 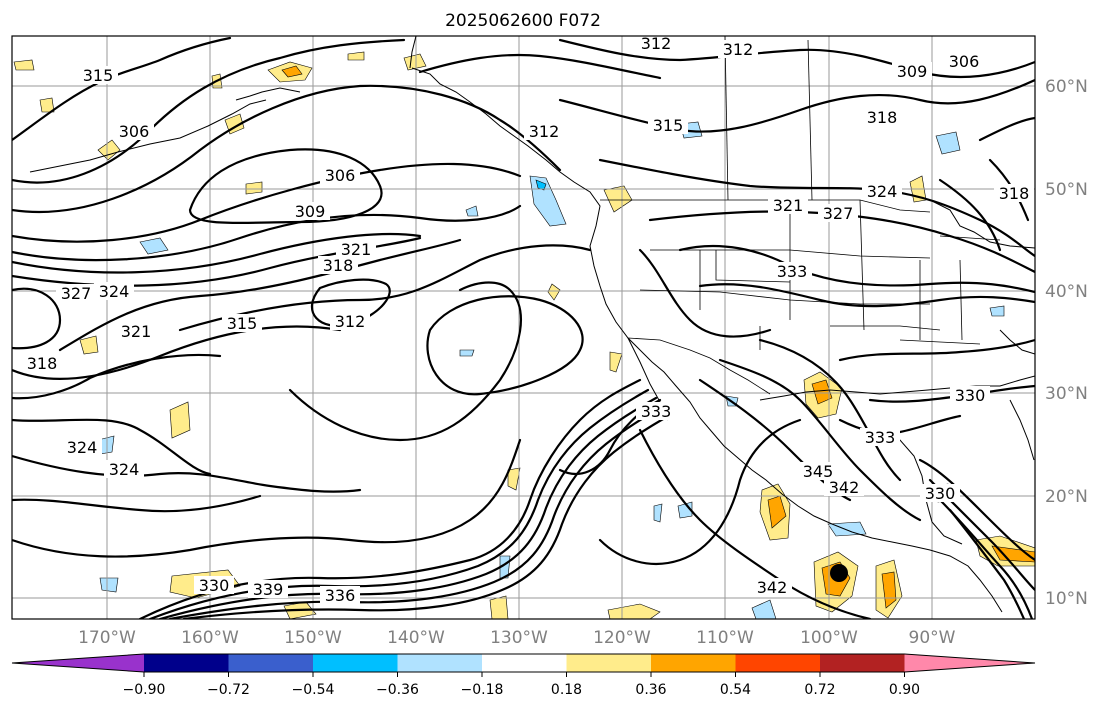 I want to click on colorbar-tick-label: 0.72, so click(x=819, y=690).